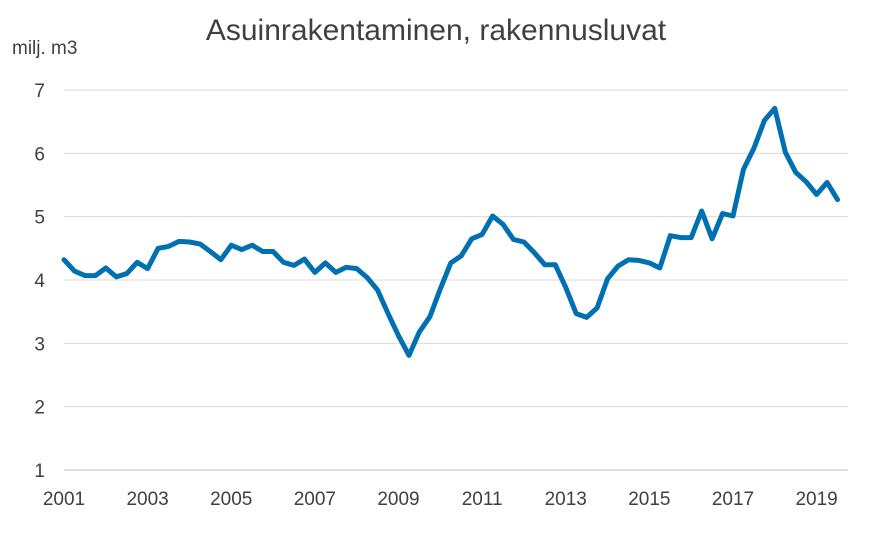 Image resolution: width=872 pixels, height=541 pixels. I want to click on x-tick-label: 2011, so click(482, 499).